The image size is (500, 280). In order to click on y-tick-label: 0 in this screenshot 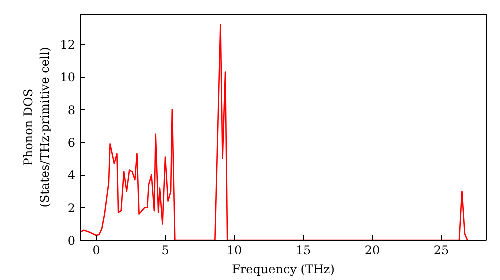, I will do `click(72, 241)`.